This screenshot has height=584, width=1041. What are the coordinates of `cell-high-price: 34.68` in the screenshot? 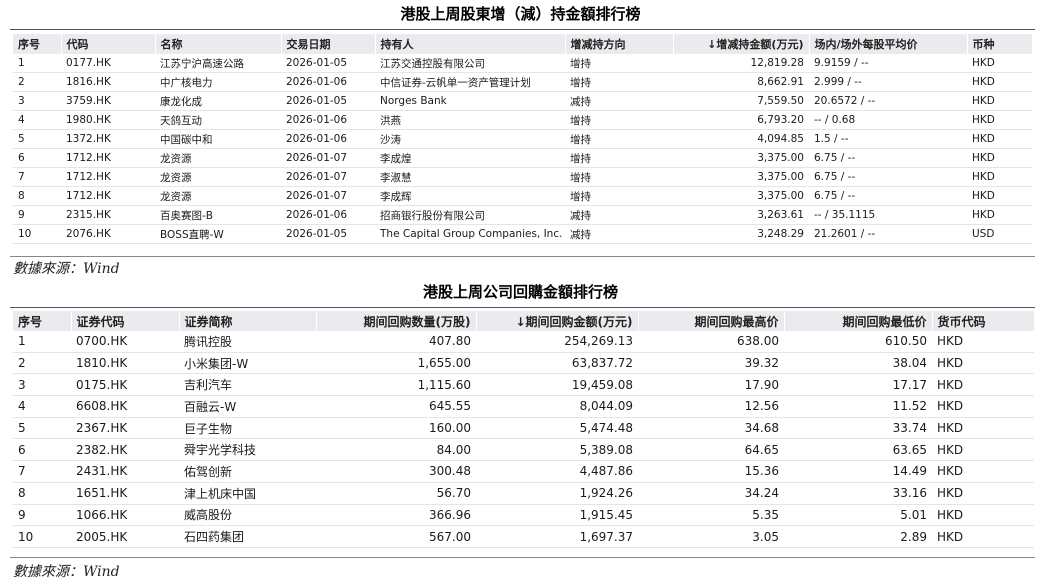 It's located at (711, 428).